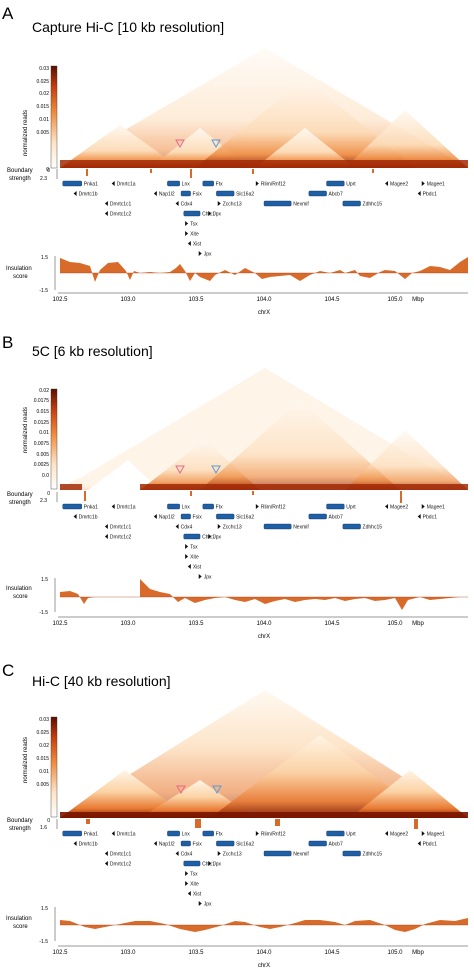 This screenshot has height=976, width=474. I want to click on gene-zcchc13: Zcchc13, so click(229, 527).